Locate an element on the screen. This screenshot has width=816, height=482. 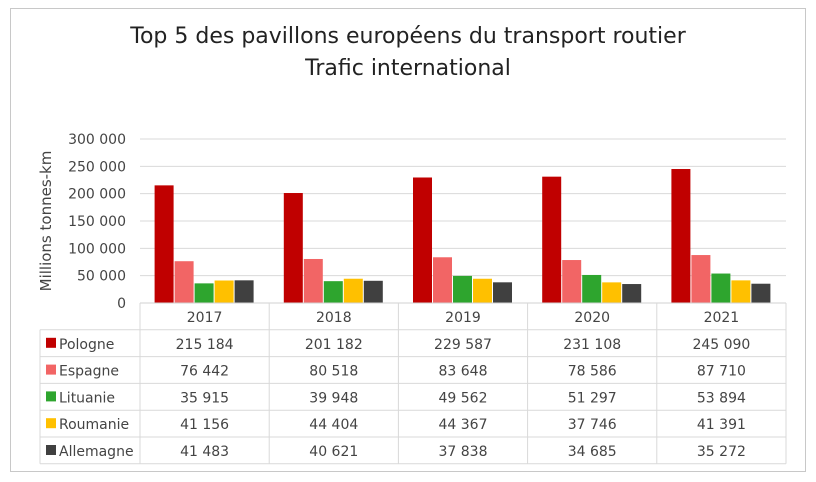
y-tick-label: 150 000 is located at coordinates (97, 222).